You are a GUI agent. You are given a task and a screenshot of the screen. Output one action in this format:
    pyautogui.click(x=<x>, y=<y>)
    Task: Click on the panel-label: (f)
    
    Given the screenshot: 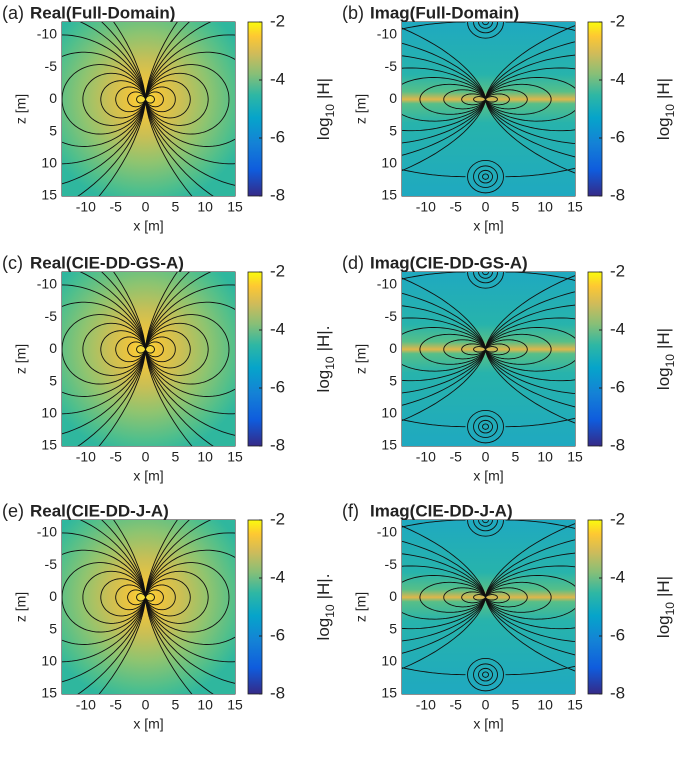 What is the action you would take?
    pyautogui.click(x=350, y=511)
    